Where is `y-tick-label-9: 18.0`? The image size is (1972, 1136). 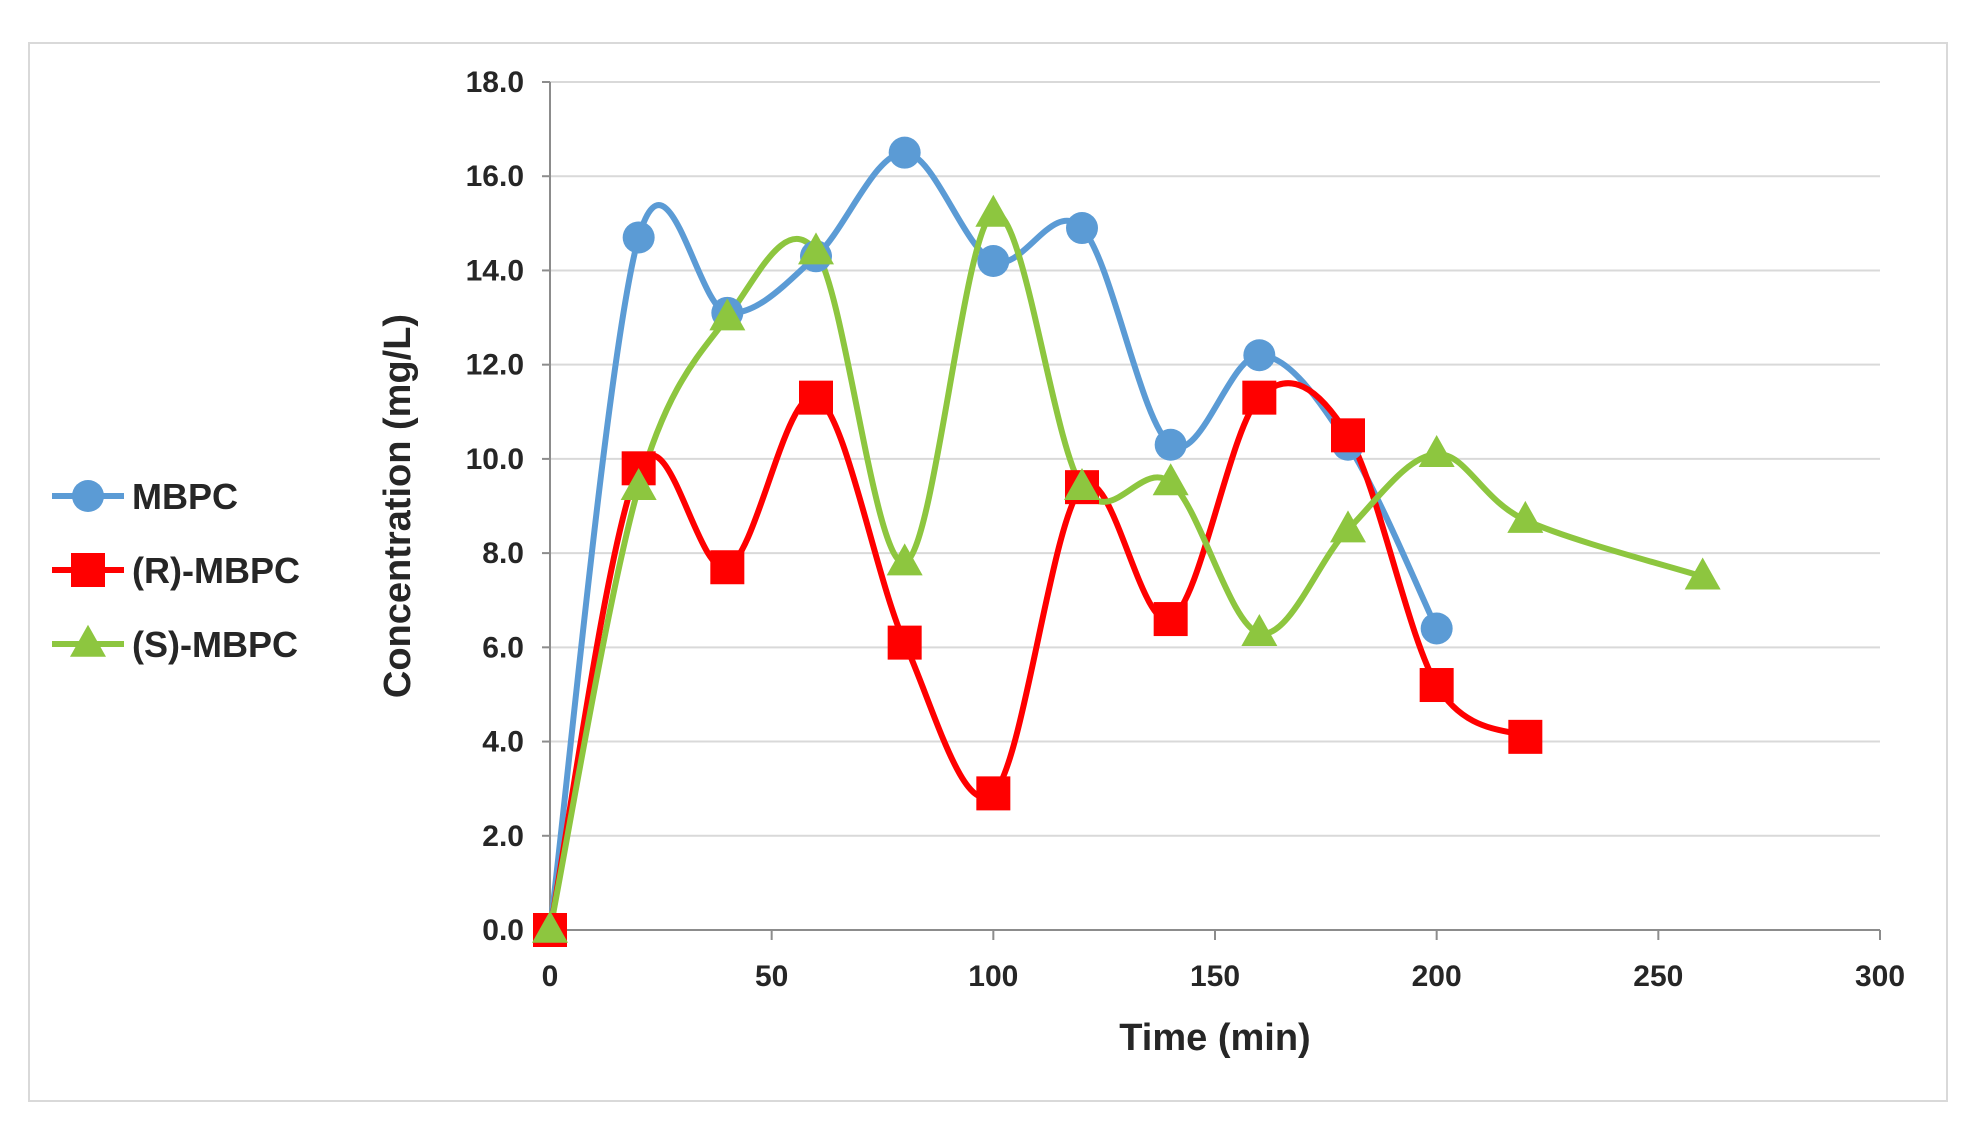
y-tick-label-9: 18.0 is located at coordinates (495, 82).